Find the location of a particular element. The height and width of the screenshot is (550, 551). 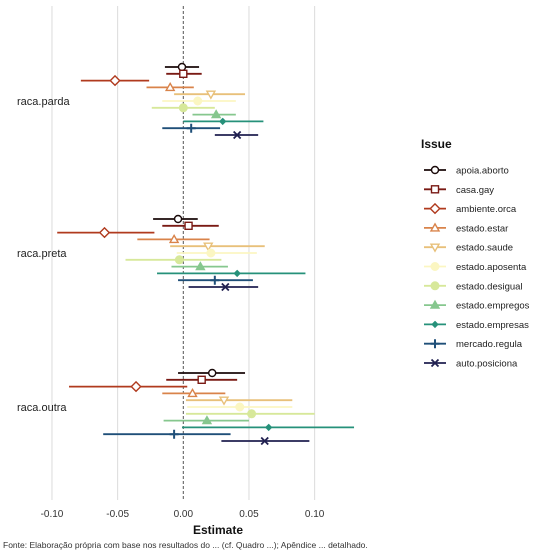

legend-item: estado.desigual is located at coordinates (473, 286).